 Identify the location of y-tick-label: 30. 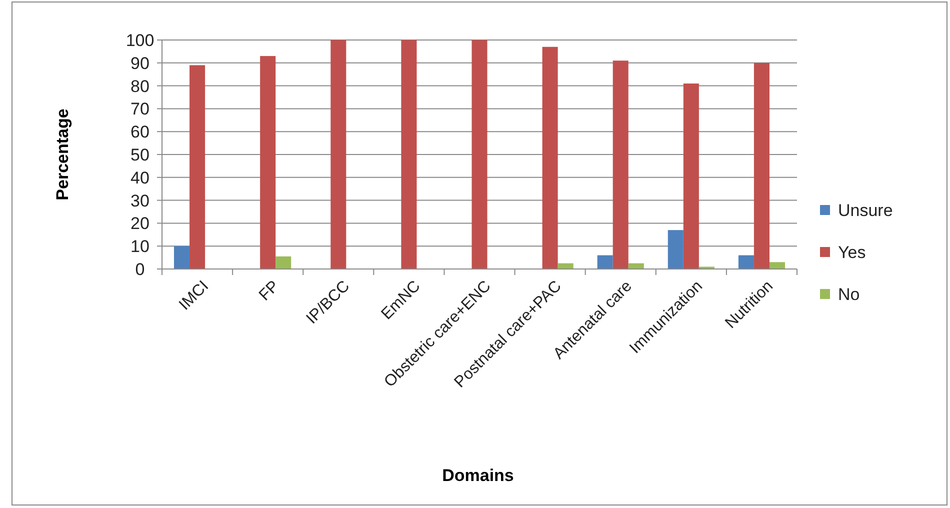
(140, 200).